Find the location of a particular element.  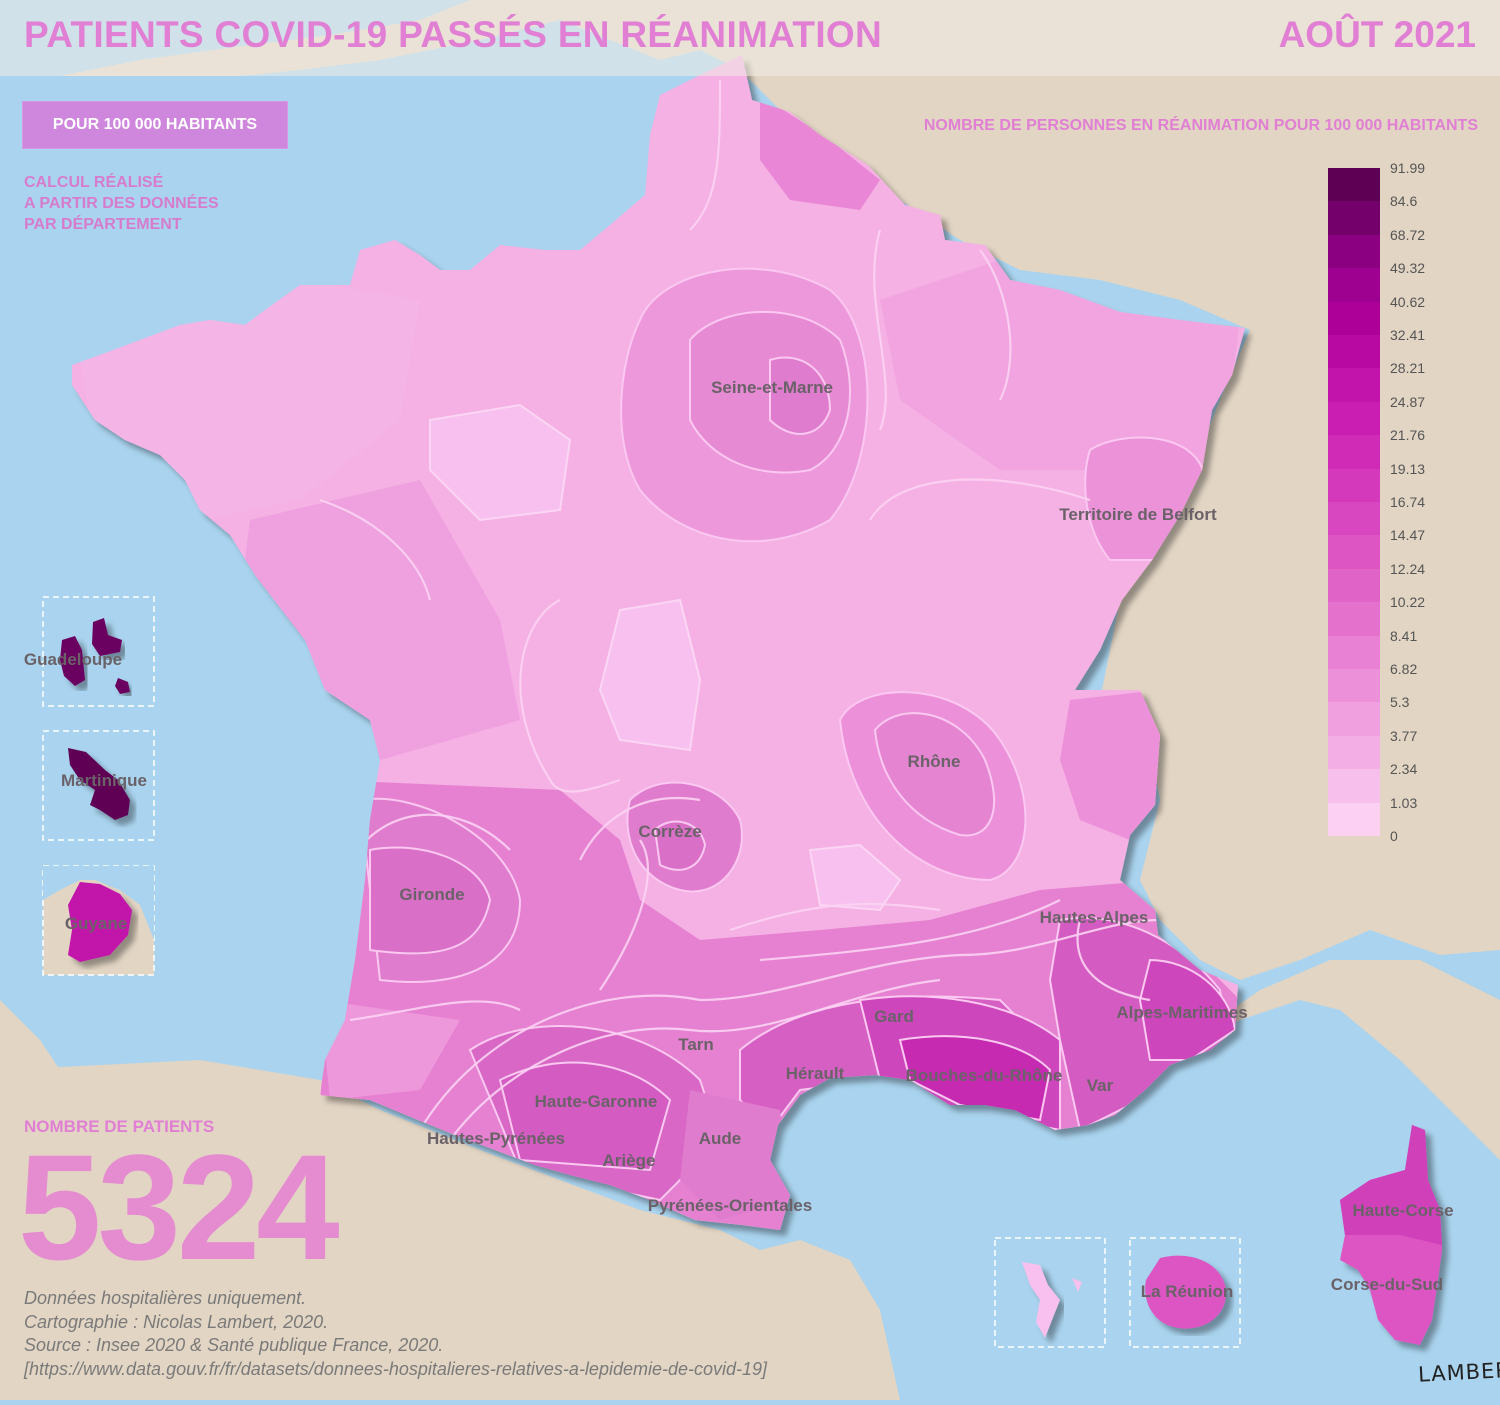

legend-break-label: 3.77 is located at coordinates (1404, 735).